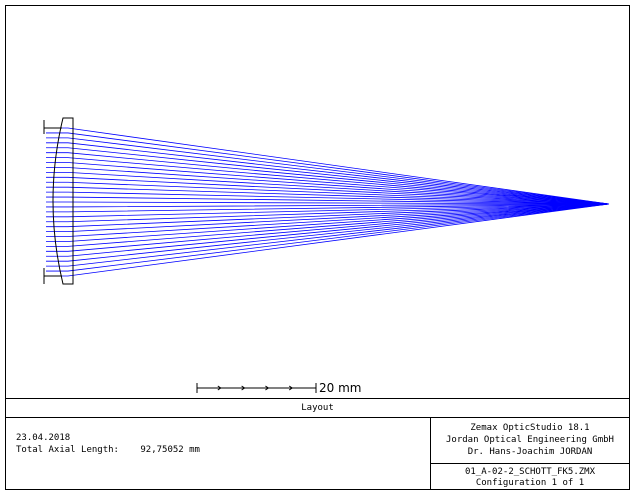 This screenshot has width=634, height=494. I want to click on scale-bar: 20 mm, so click(278, 388).